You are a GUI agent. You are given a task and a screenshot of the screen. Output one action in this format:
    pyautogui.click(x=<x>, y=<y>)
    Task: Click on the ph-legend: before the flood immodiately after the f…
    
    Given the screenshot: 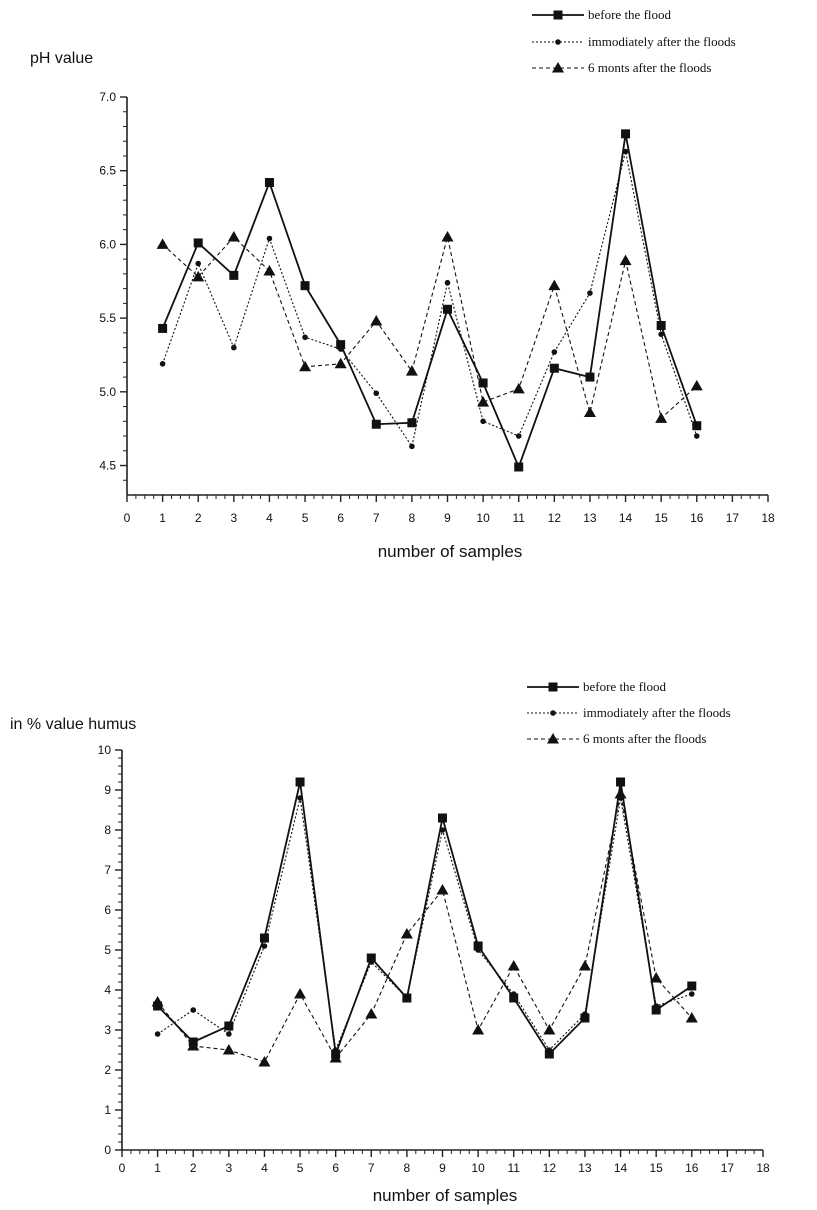 What is the action you would take?
    pyautogui.click(x=634, y=41)
    